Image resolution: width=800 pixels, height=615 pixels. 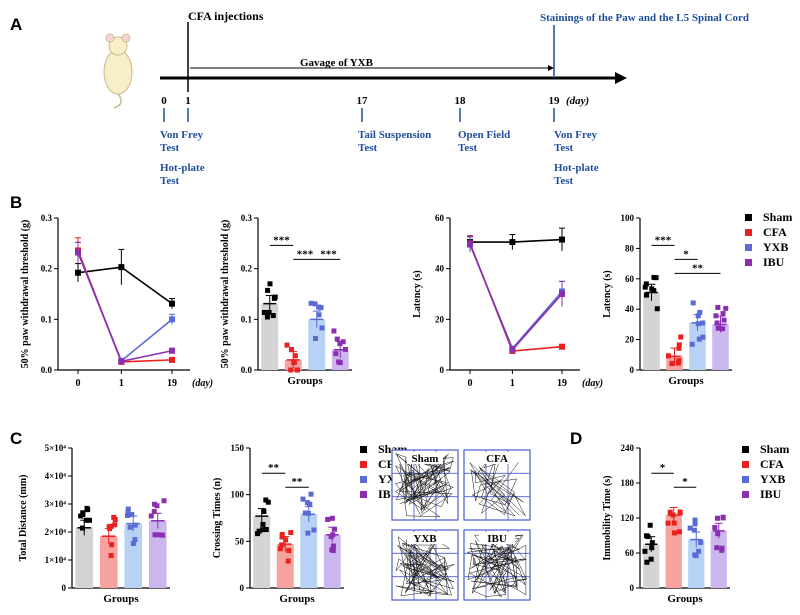 I want to click on test-tail-l2: Test, so click(x=367, y=148).